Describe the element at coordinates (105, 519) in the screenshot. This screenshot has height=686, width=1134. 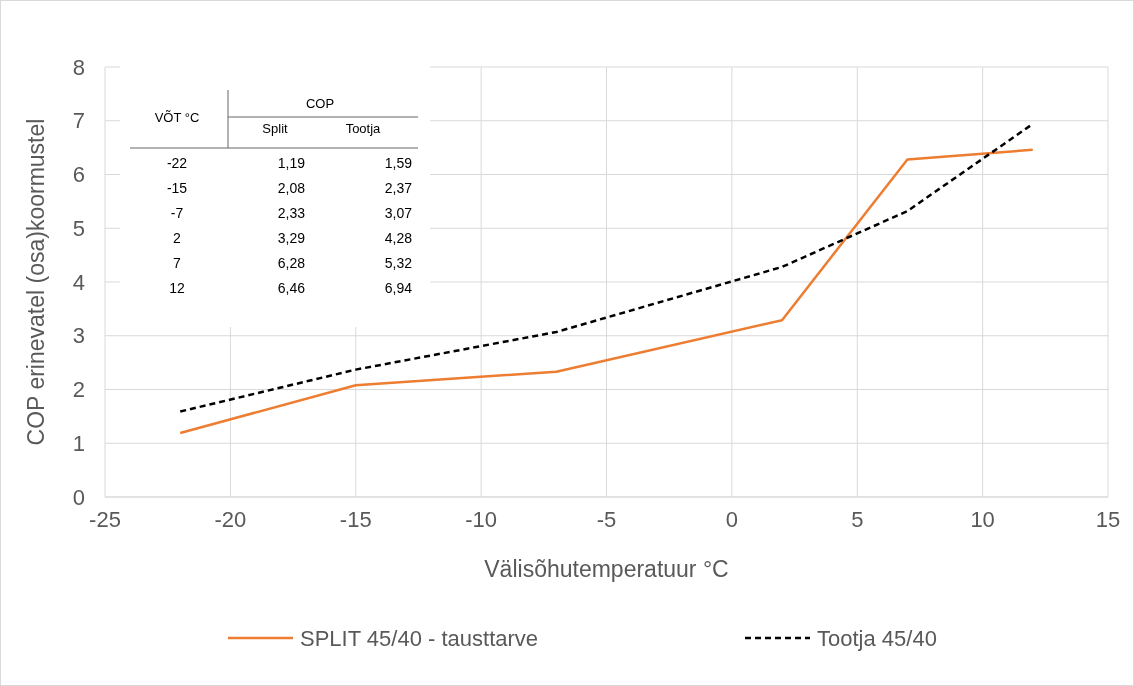
I see `x-tick-label: -25` at that location.